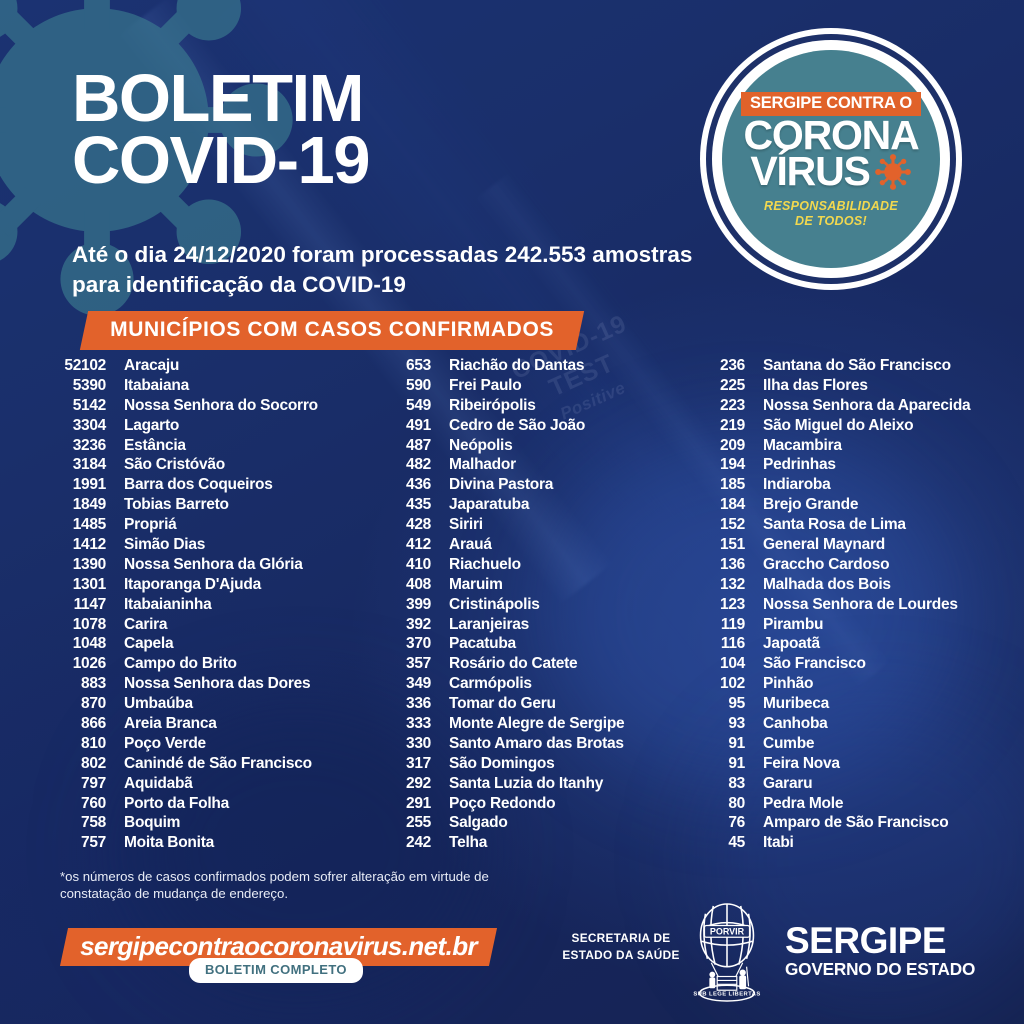  I want to click on city-name: Laranjeiras, so click(489, 624).